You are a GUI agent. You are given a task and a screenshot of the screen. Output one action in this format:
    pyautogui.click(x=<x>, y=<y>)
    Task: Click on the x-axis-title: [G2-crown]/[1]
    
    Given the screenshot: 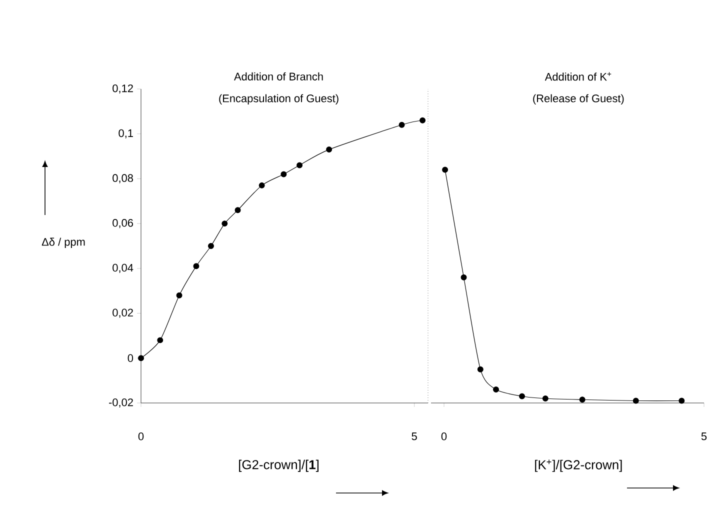 What is the action you would take?
    pyautogui.click(x=279, y=466)
    